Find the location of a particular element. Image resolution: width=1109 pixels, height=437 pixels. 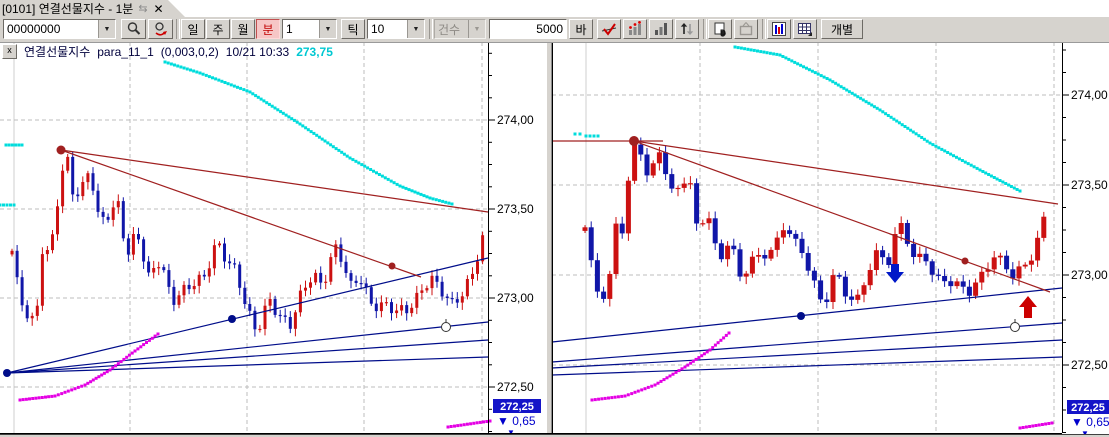

bar-chart-icon is located at coordinates (661, 29).